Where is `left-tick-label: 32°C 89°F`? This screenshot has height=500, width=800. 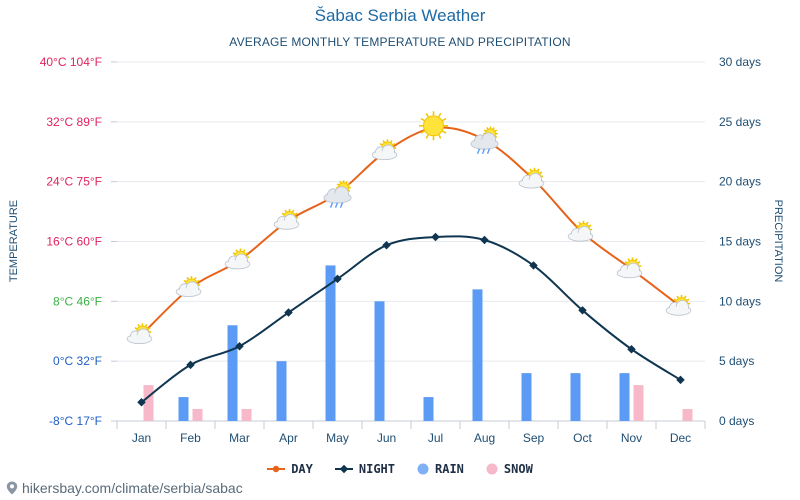
left-tick-label: 32°C 89°F is located at coordinates (74, 122).